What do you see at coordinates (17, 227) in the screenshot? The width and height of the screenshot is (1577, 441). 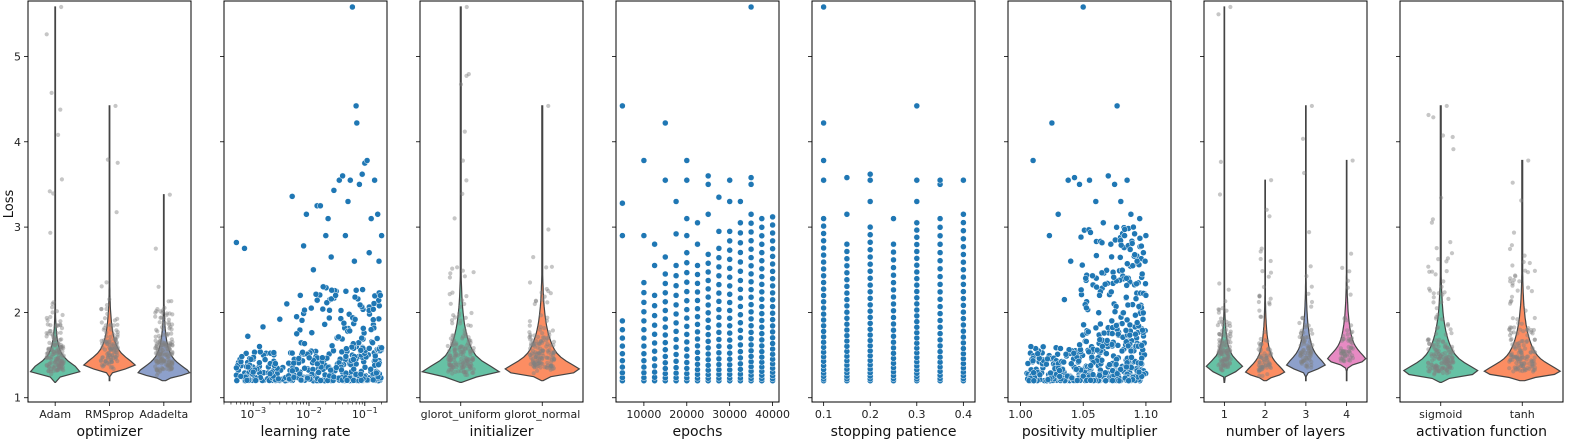 I see `y-tick-label: 3` at bounding box center [17, 227].